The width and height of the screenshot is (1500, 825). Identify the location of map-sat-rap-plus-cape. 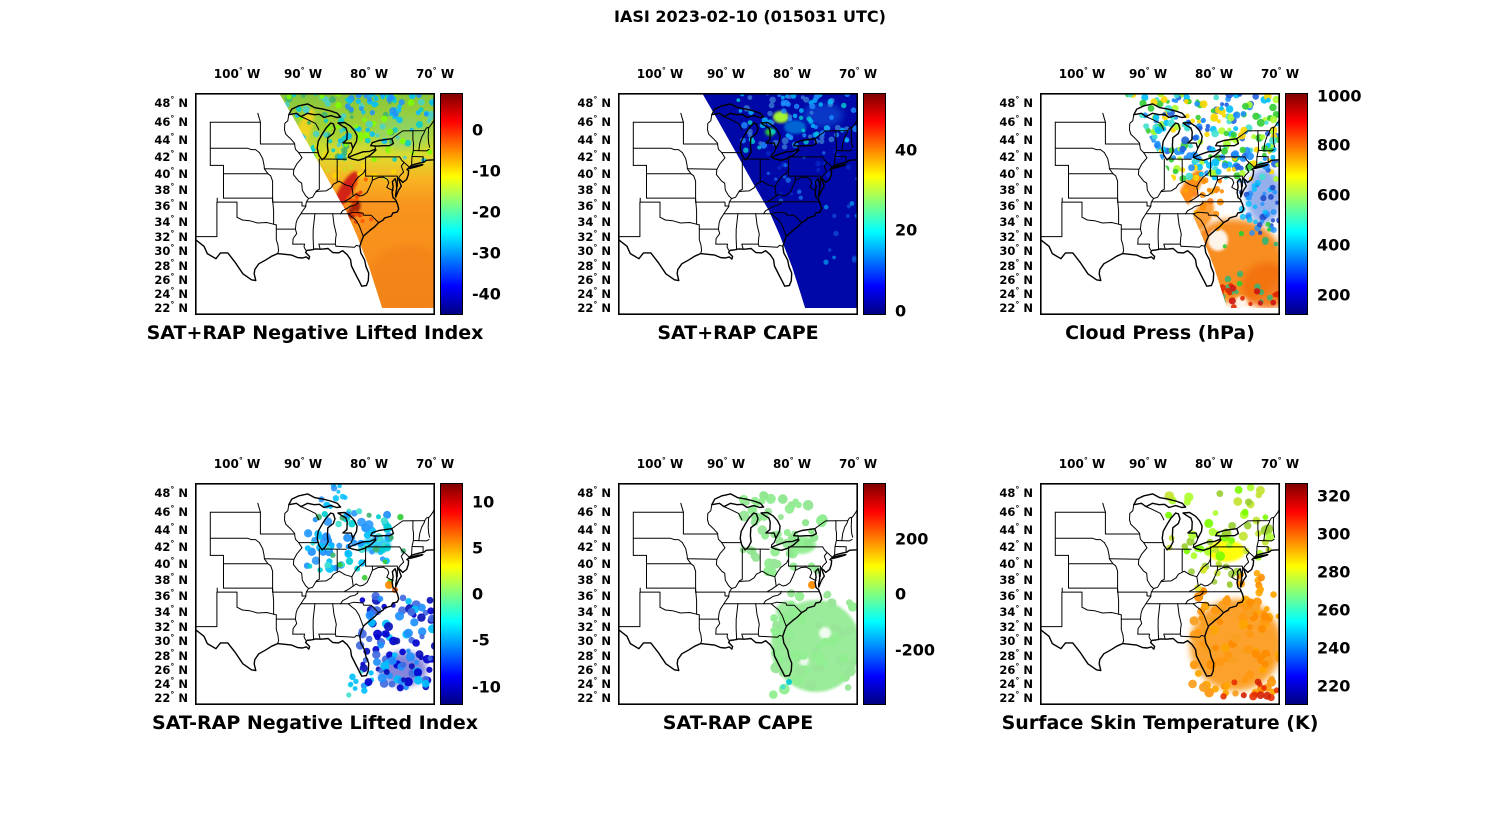
(738, 204).